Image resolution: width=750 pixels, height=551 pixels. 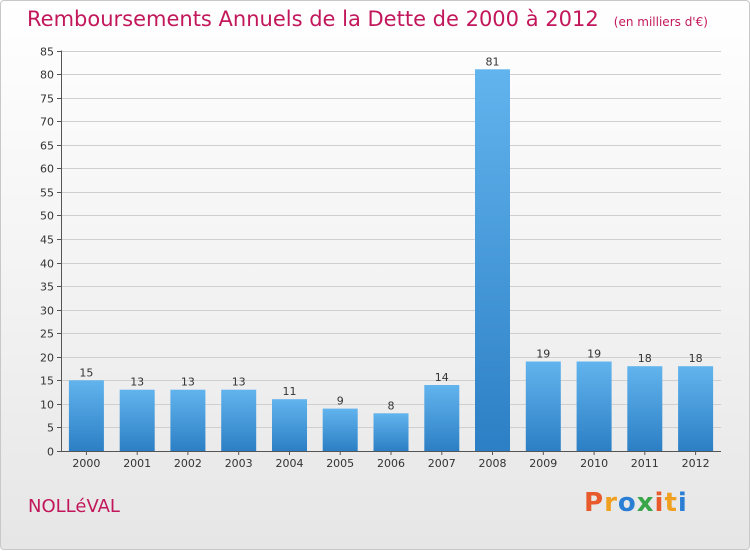 I want to click on logo-letter: P, so click(x=594, y=503).